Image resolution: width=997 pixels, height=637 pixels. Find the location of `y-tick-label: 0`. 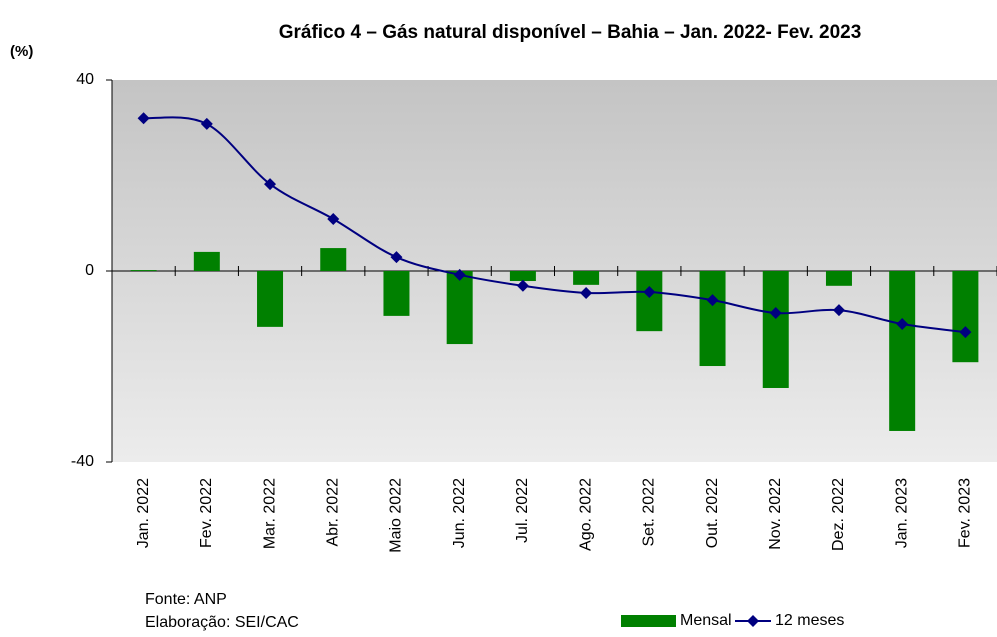

y-tick-label: 0 is located at coordinates (89, 270).